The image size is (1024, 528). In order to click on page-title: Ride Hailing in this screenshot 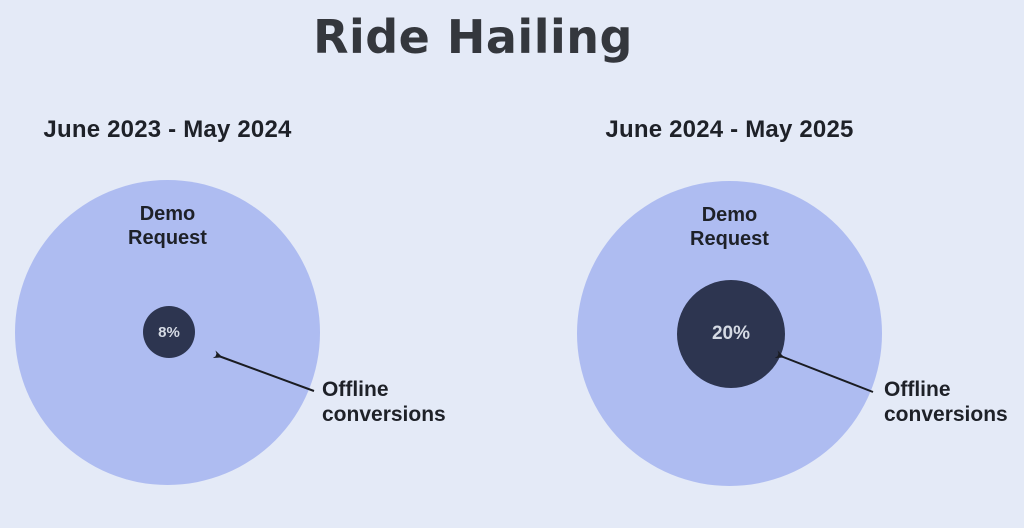, I will do `click(473, 37)`.